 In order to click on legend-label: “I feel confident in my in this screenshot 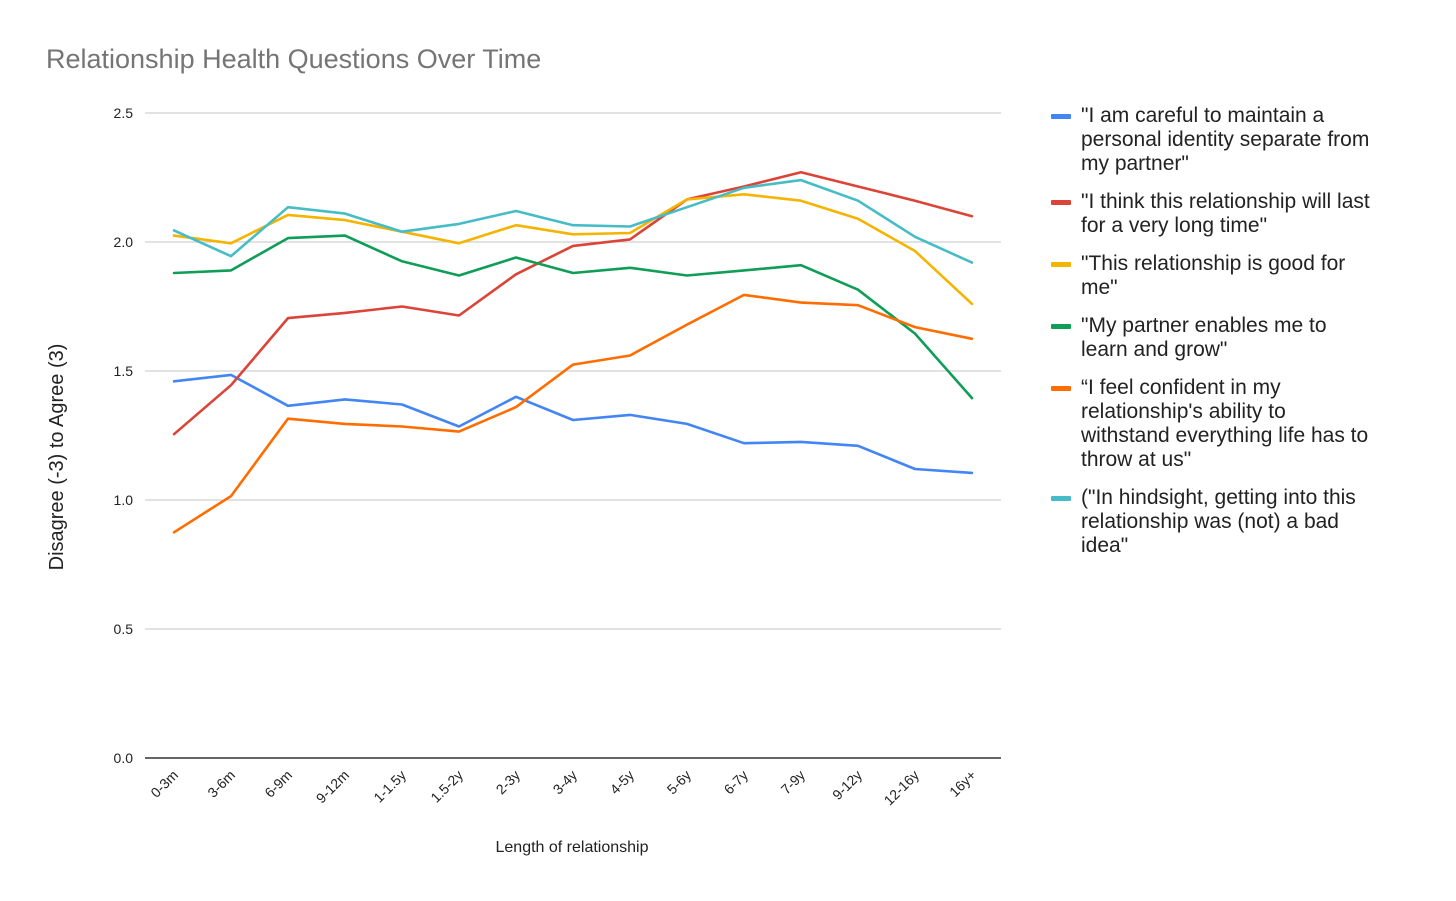, I will do `click(1181, 387)`.